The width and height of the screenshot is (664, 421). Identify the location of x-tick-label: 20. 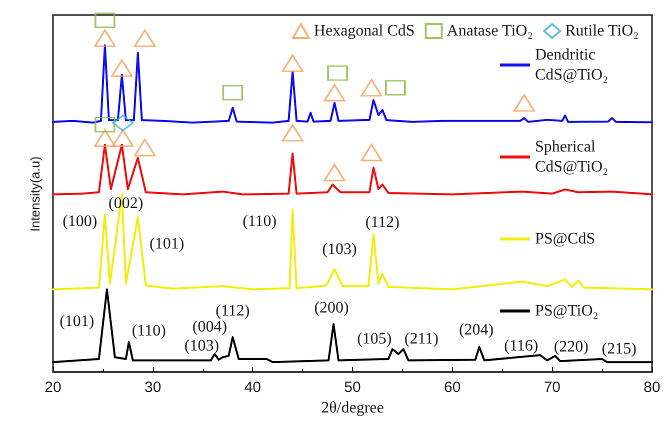
(53, 387).